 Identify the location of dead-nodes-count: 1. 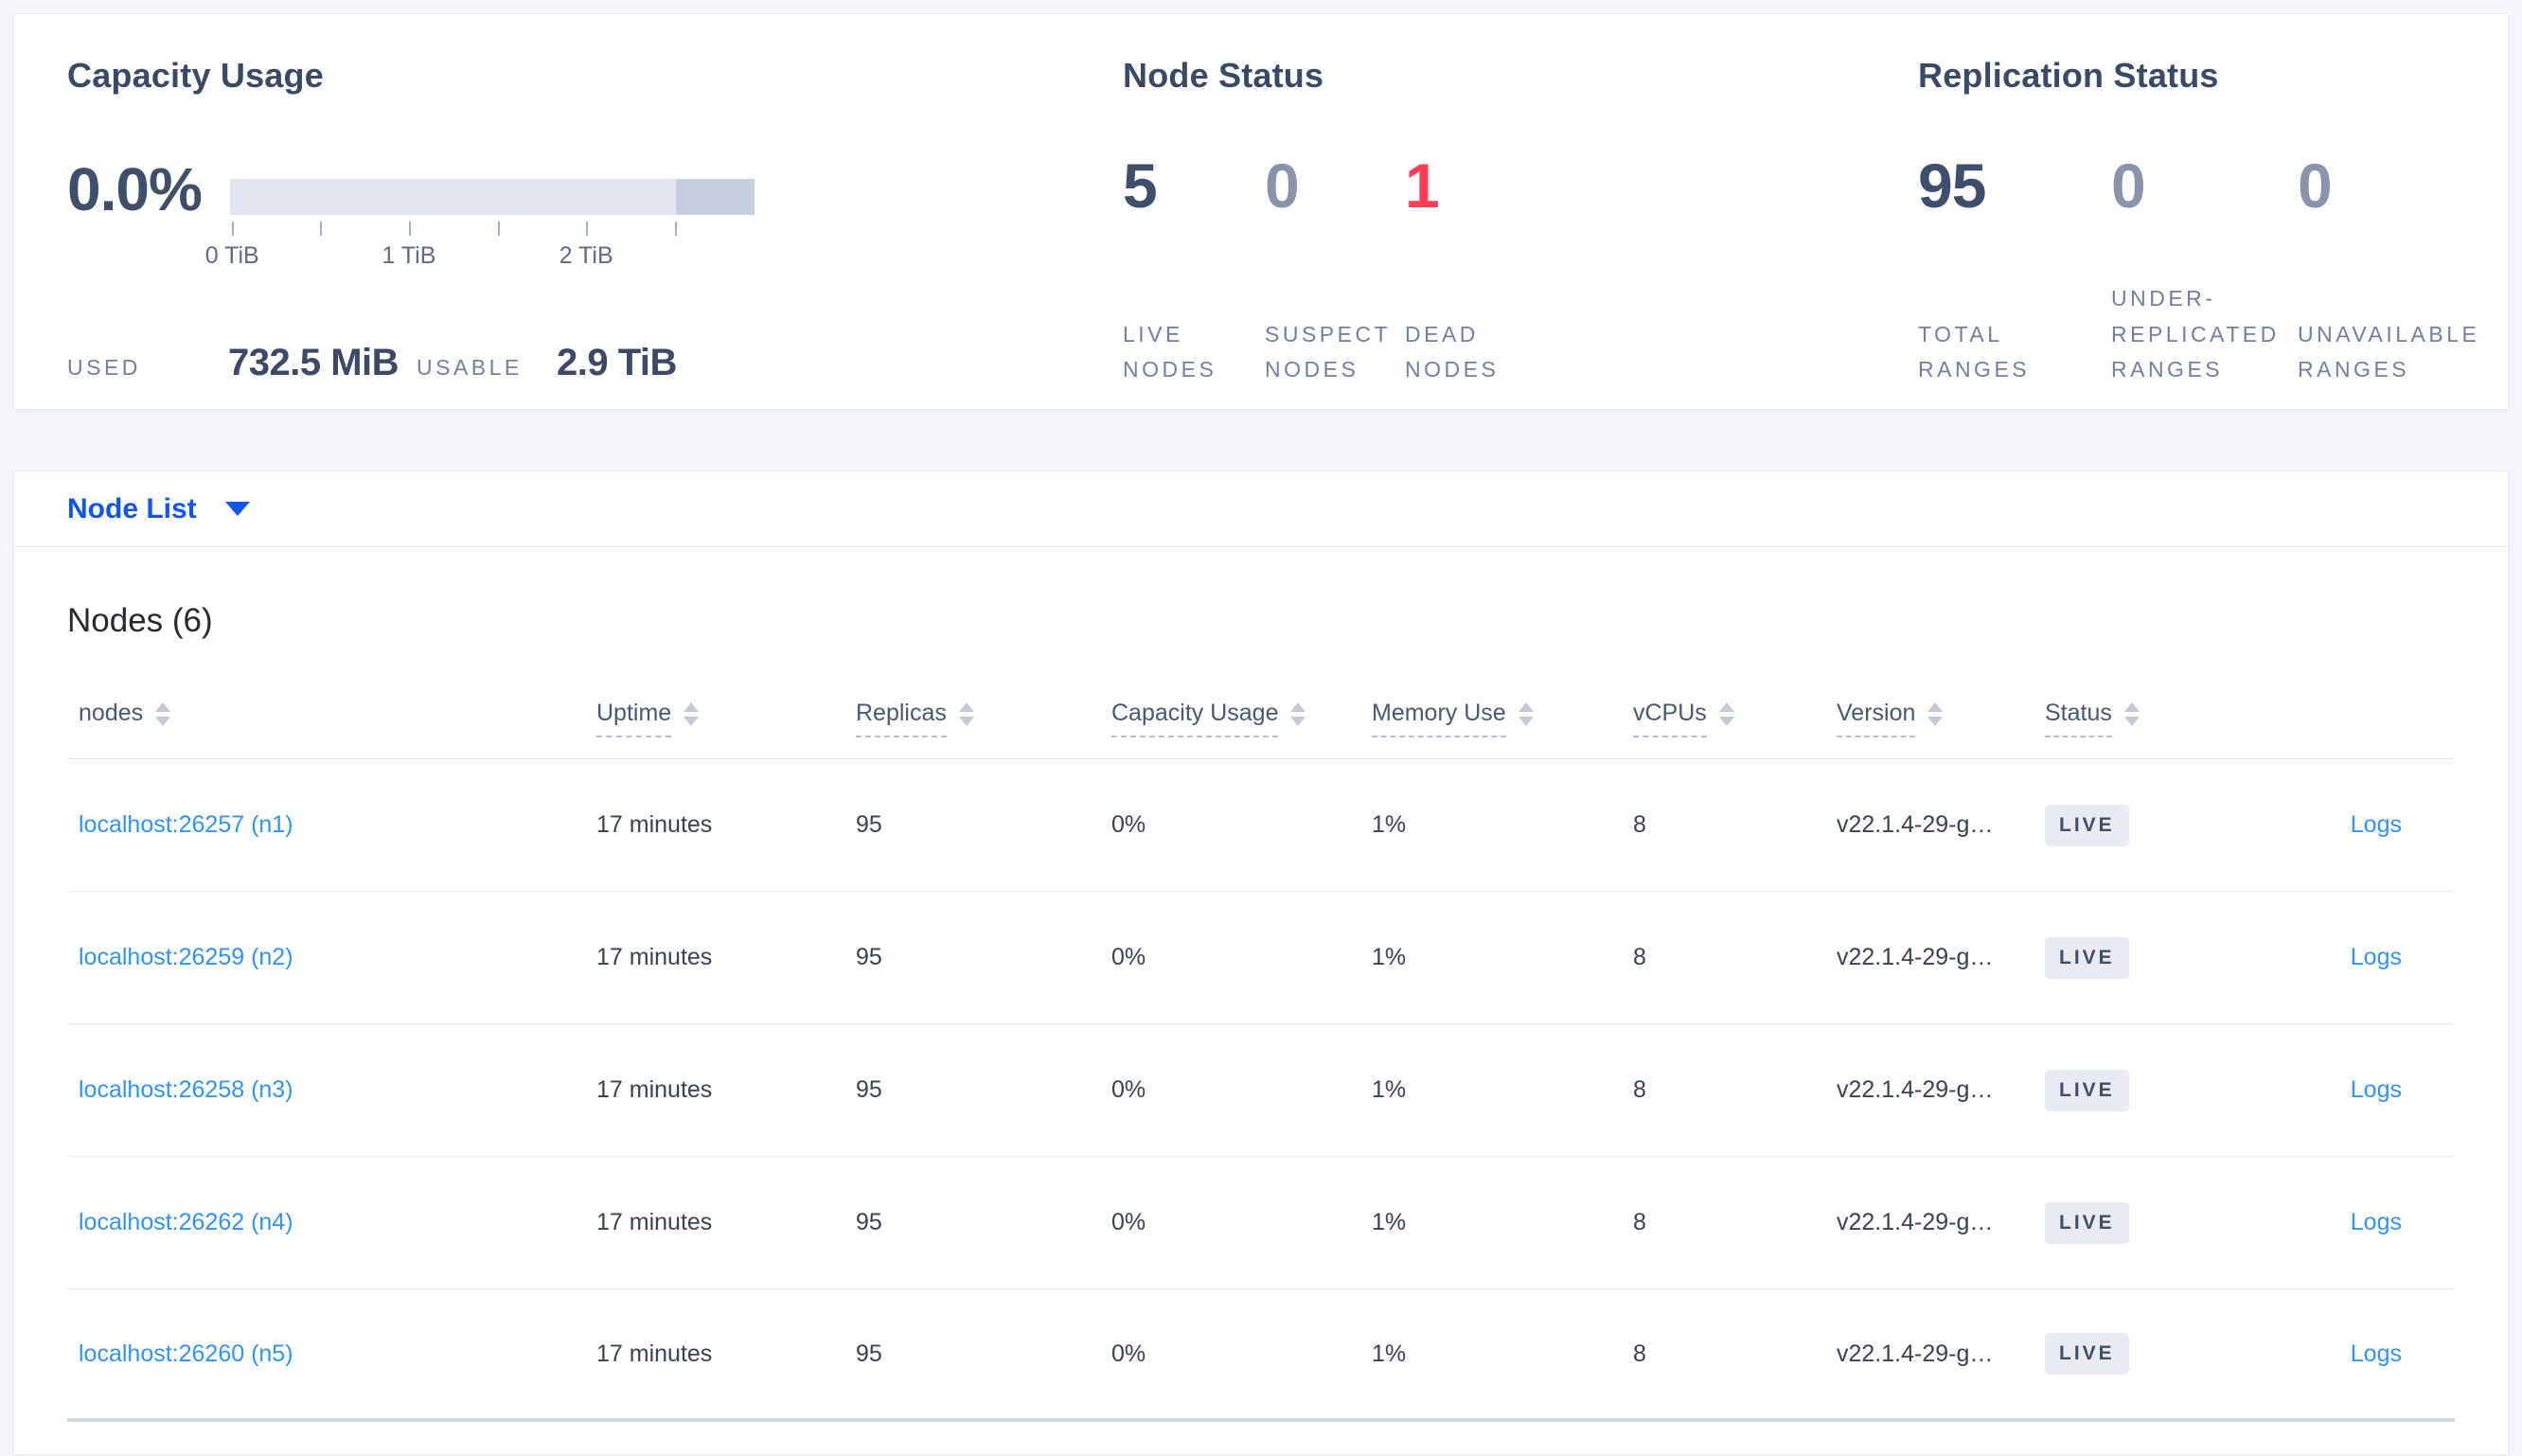
(1422, 186).